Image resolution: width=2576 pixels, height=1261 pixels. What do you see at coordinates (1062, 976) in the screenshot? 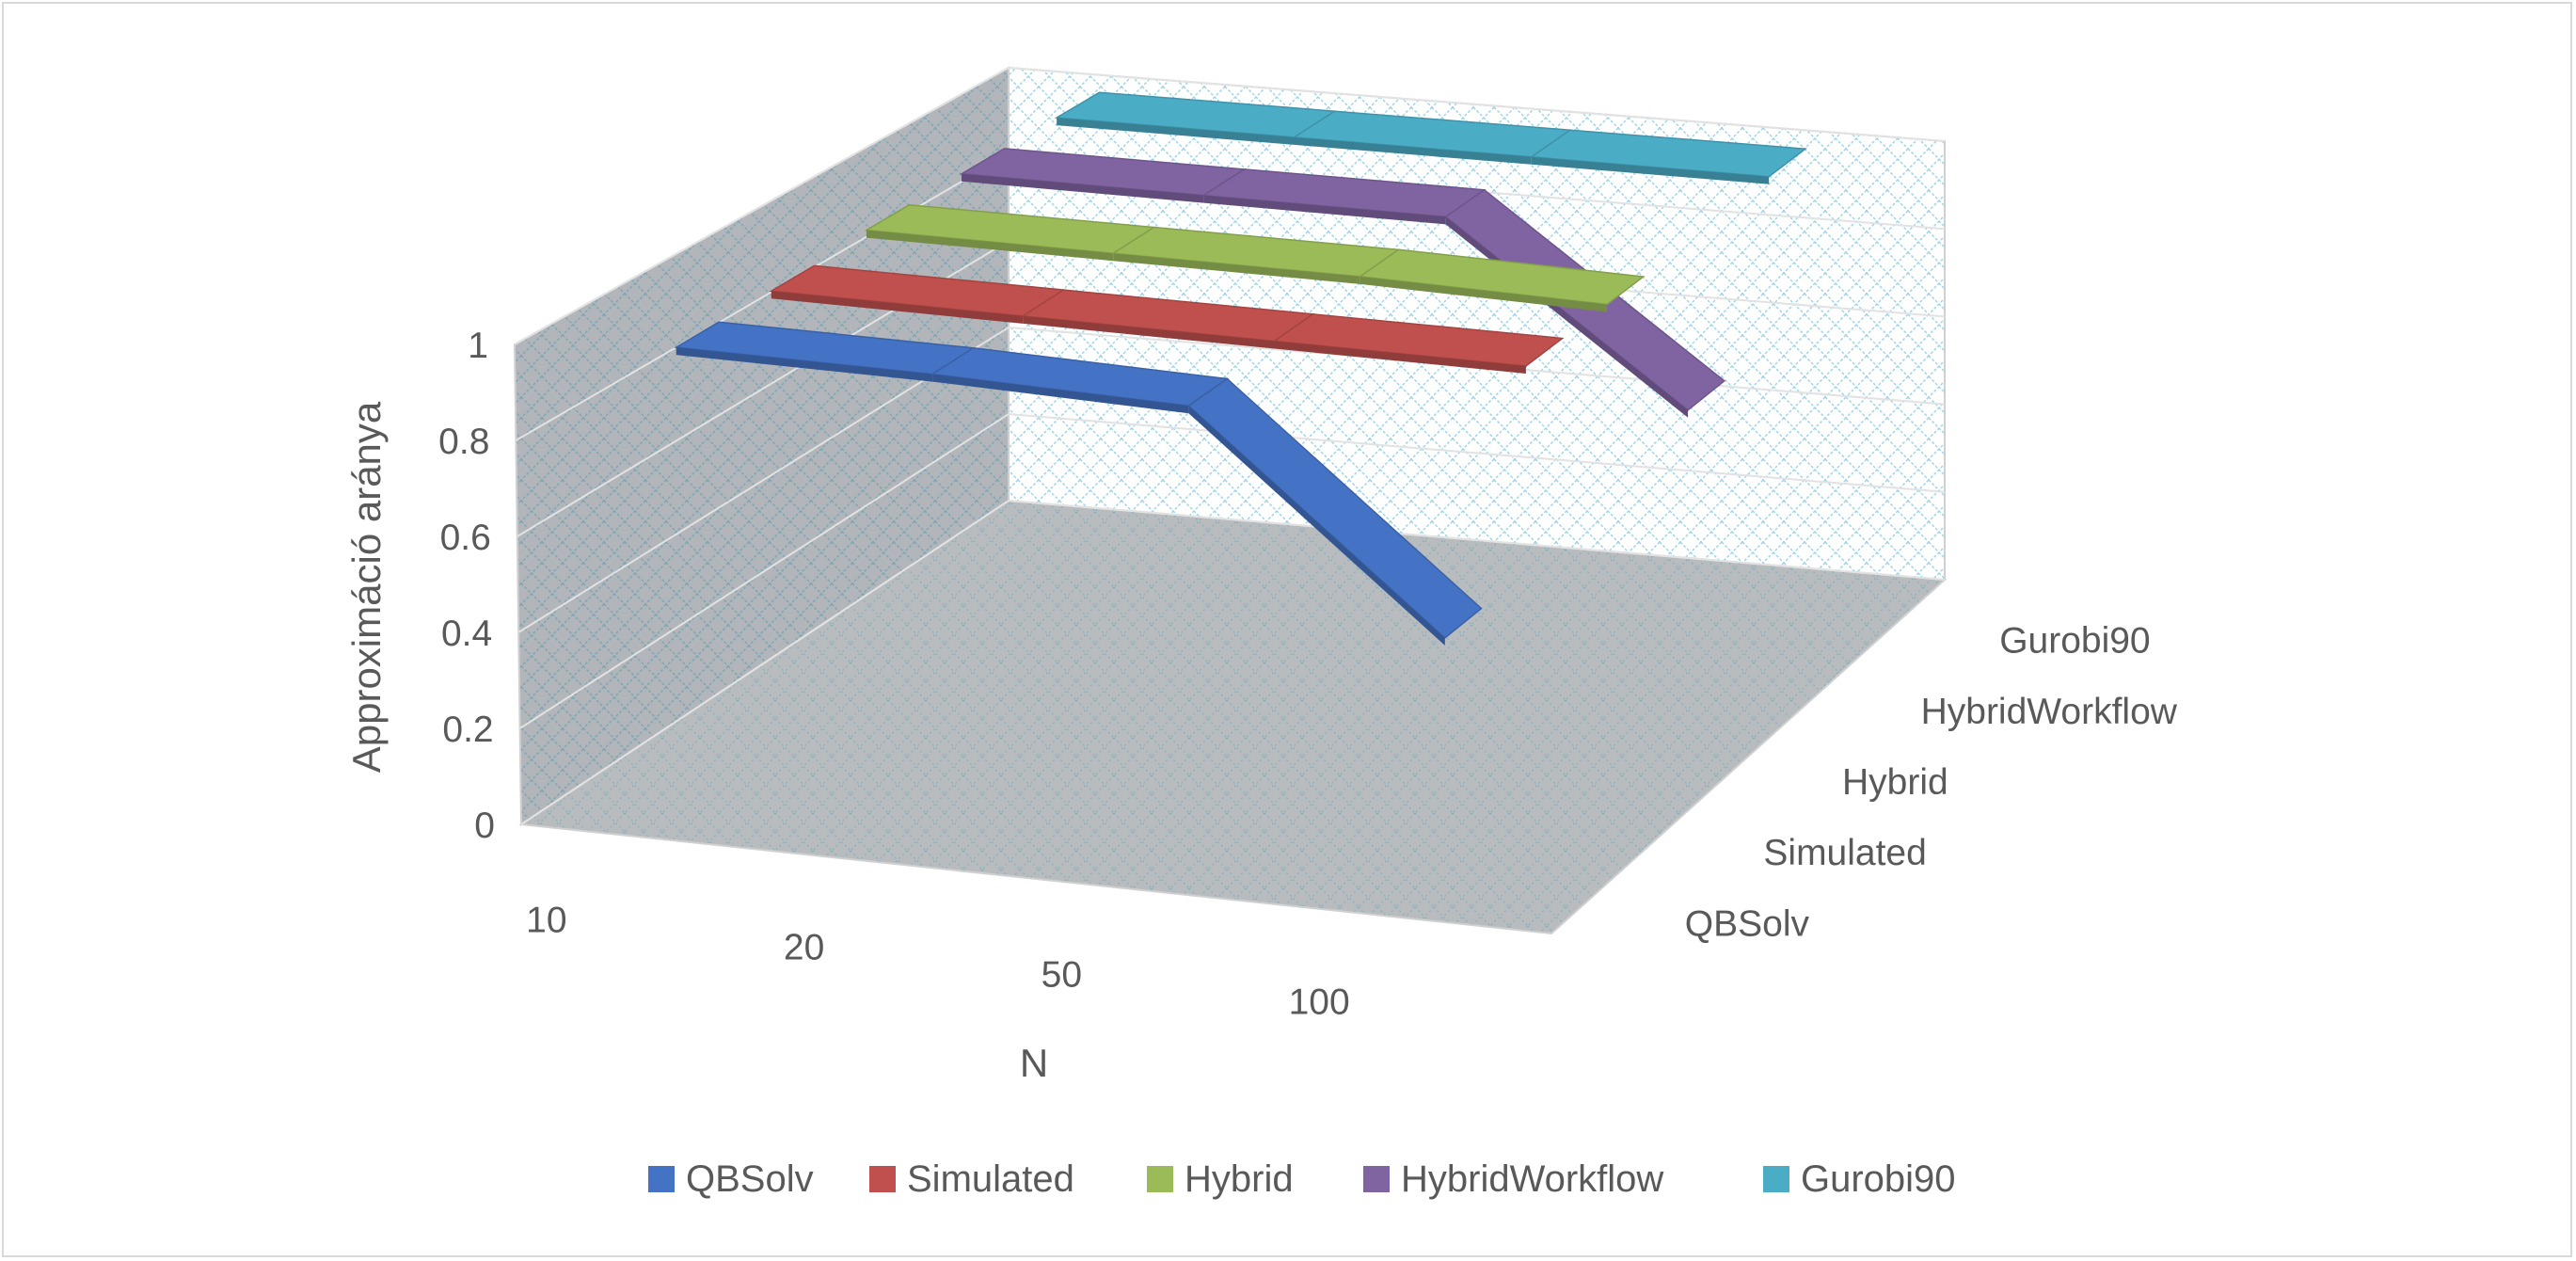
I see `x-tick-label: 50` at bounding box center [1062, 976].